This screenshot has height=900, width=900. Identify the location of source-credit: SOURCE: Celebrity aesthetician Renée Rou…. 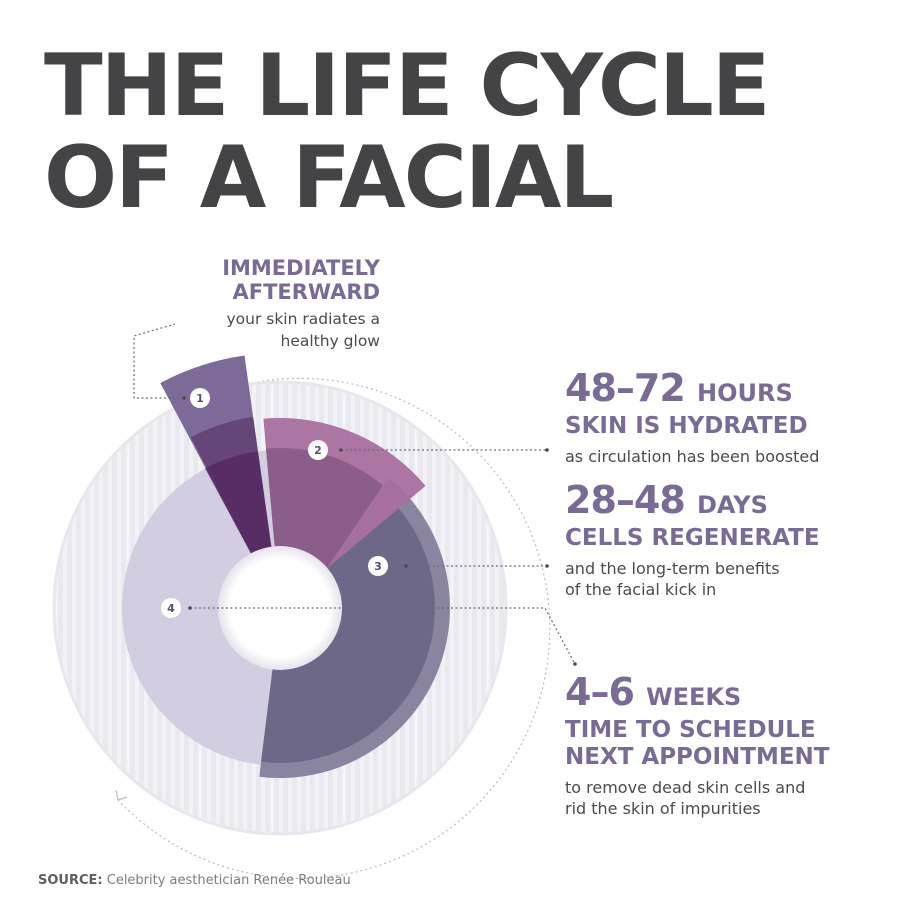
(194, 880).